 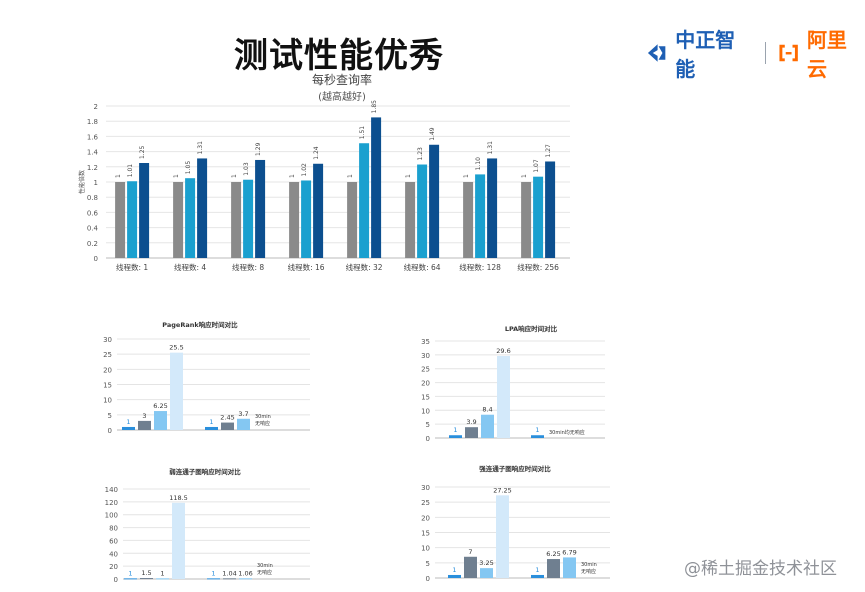 What do you see at coordinates (176, 348) in the screenshot?
I see `bar-value-label: 25.5` at bounding box center [176, 348].